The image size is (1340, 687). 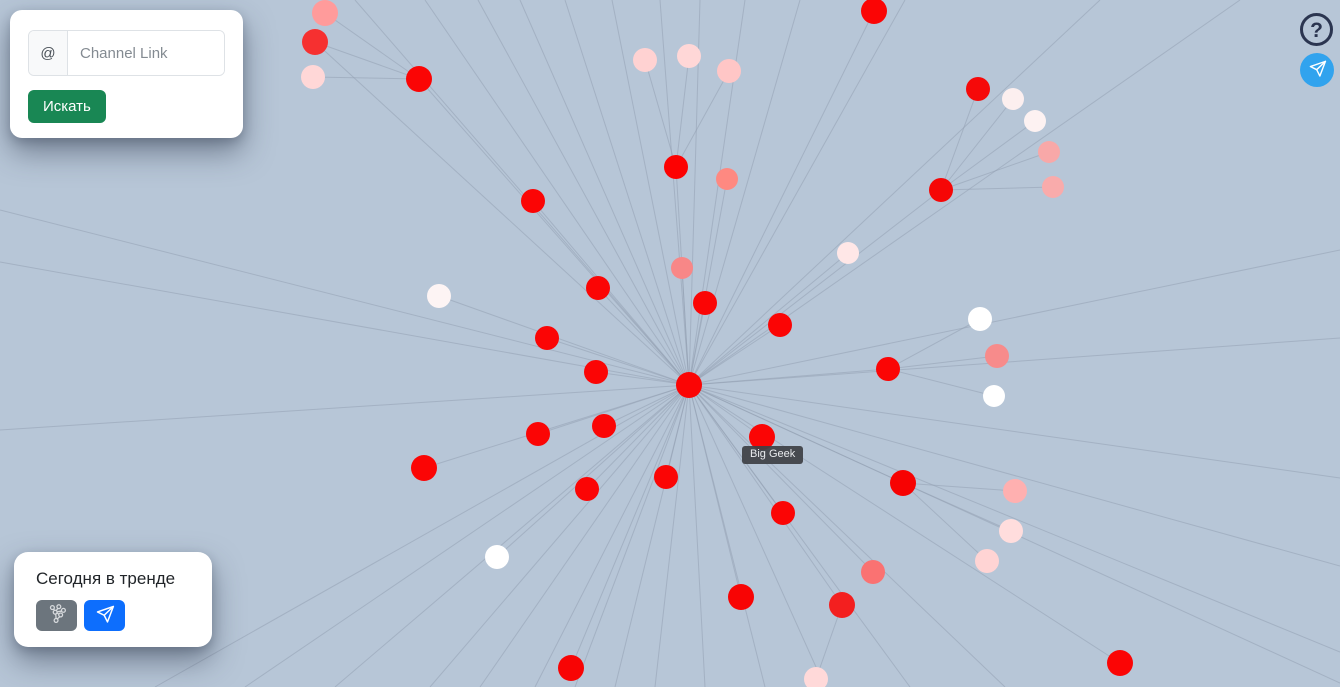 What do you see at coordinates (1316, 29) in the screenshot?
I see `help-button: ?` at bounding box center [1316, 29].